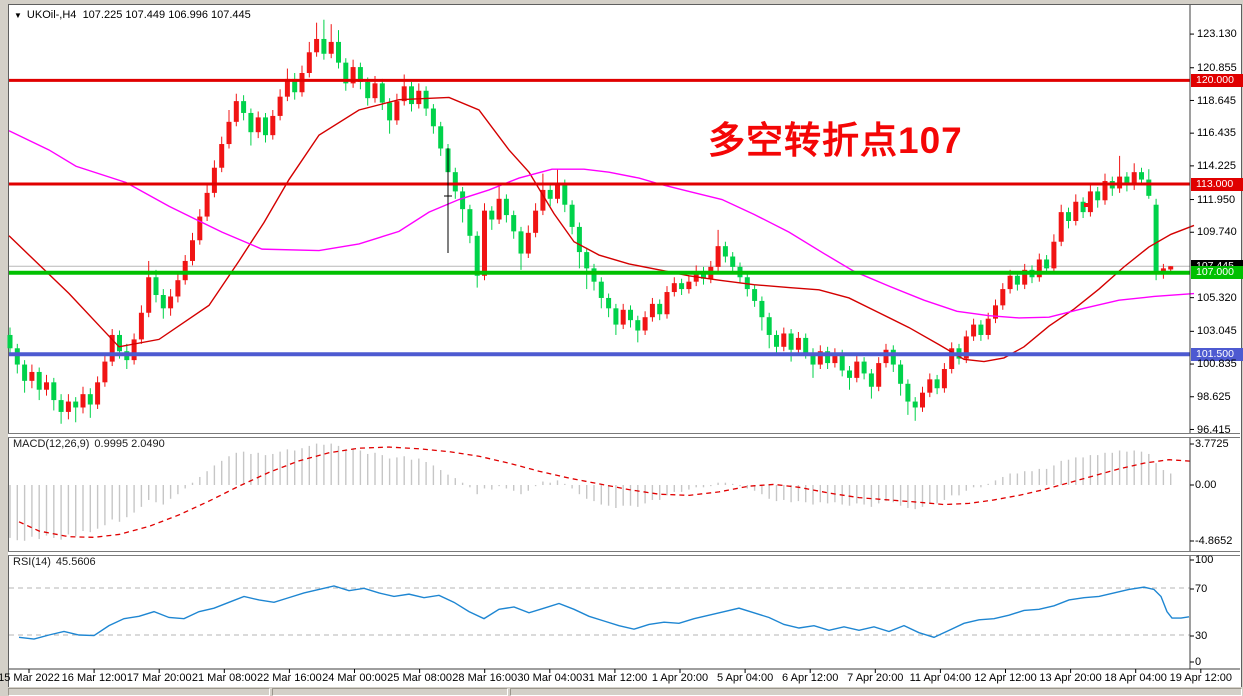 The width and height of the screenshot is (1243, 696). What do you see at coordinates (354, 678) in the screenshot?
I see `time-axis-label: 24 Mar 00:00` at bounding box center [354, 678].